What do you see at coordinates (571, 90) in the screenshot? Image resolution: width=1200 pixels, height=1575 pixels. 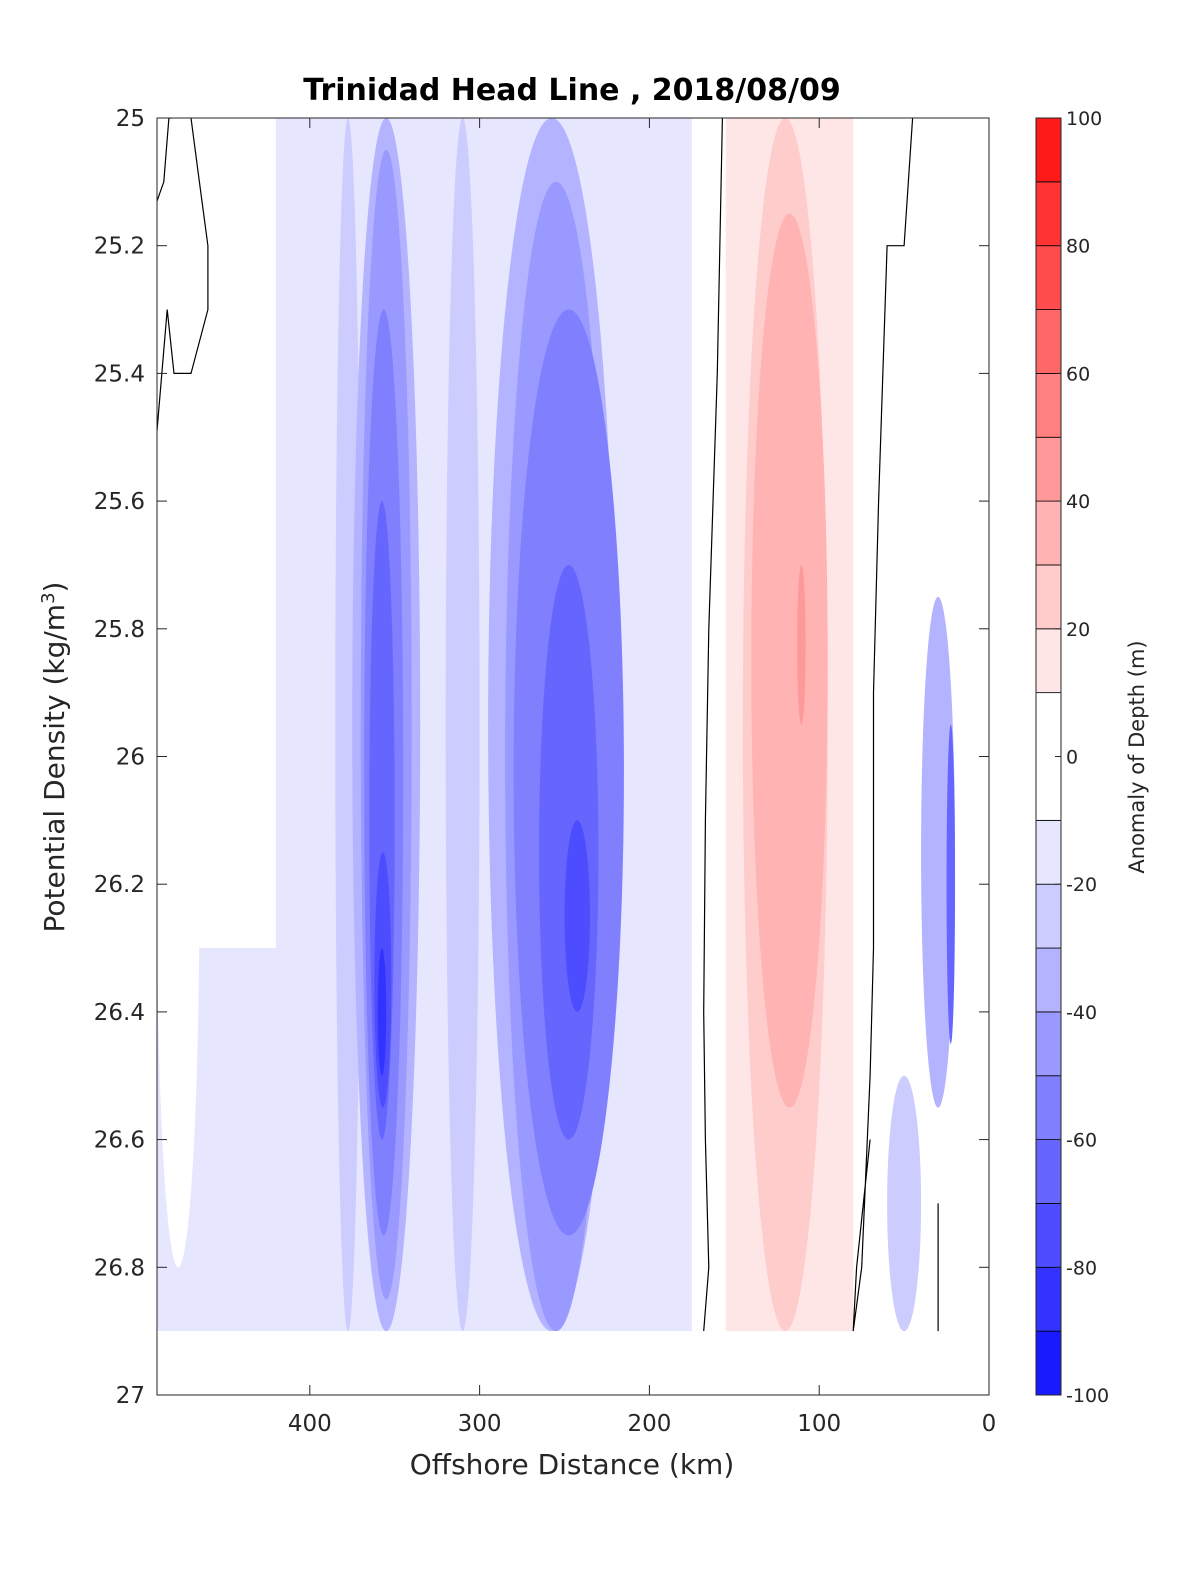 I see `chart-title: Trinidad Head Line , 2018/08/09` at bounding box center [571, 90].